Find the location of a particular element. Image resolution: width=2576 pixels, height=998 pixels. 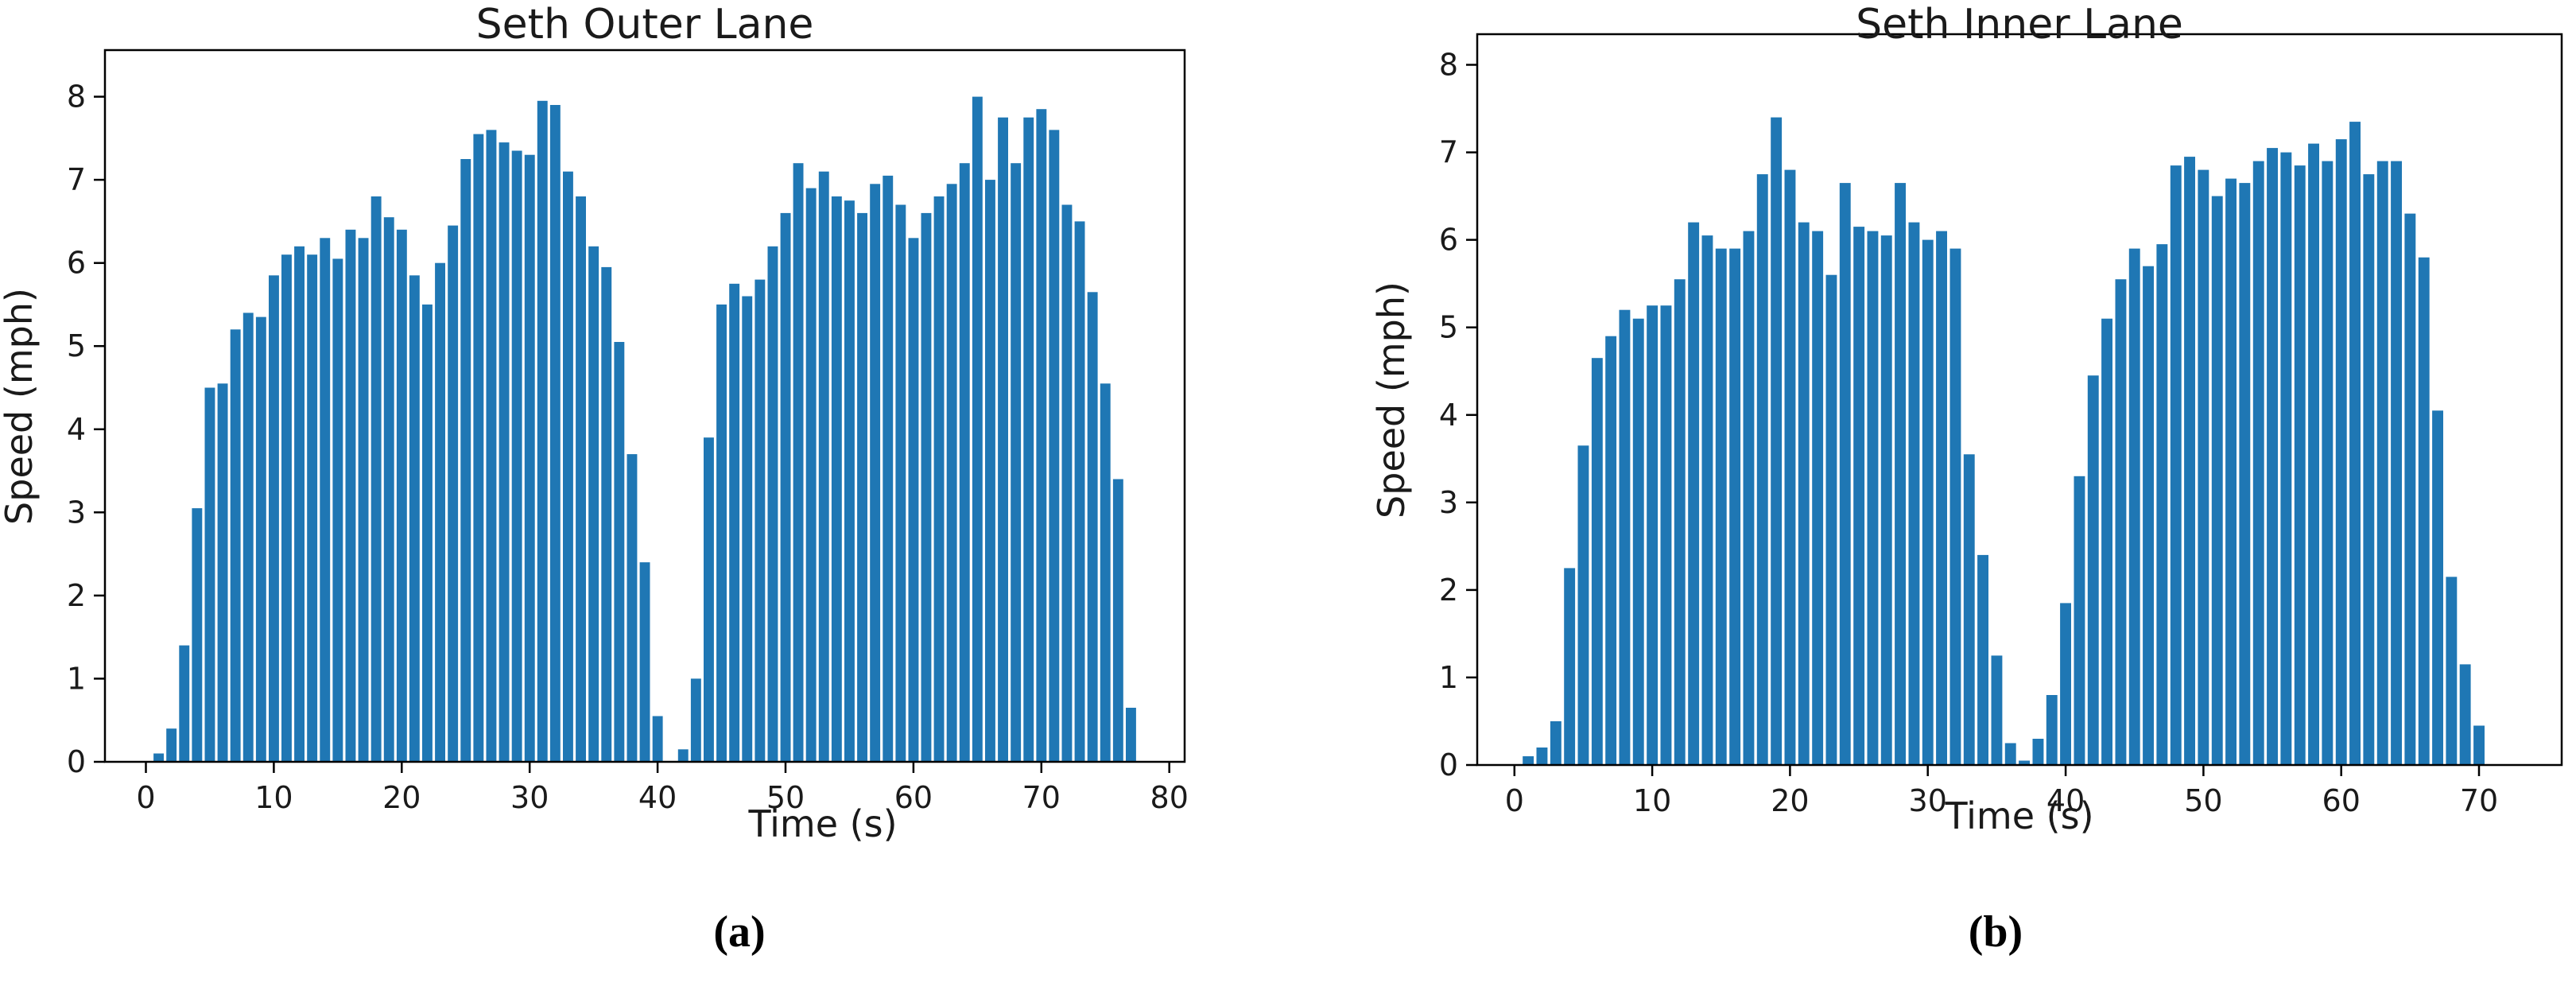

y-axis-label: Speed (mph) is located at coordinates (20, 407).